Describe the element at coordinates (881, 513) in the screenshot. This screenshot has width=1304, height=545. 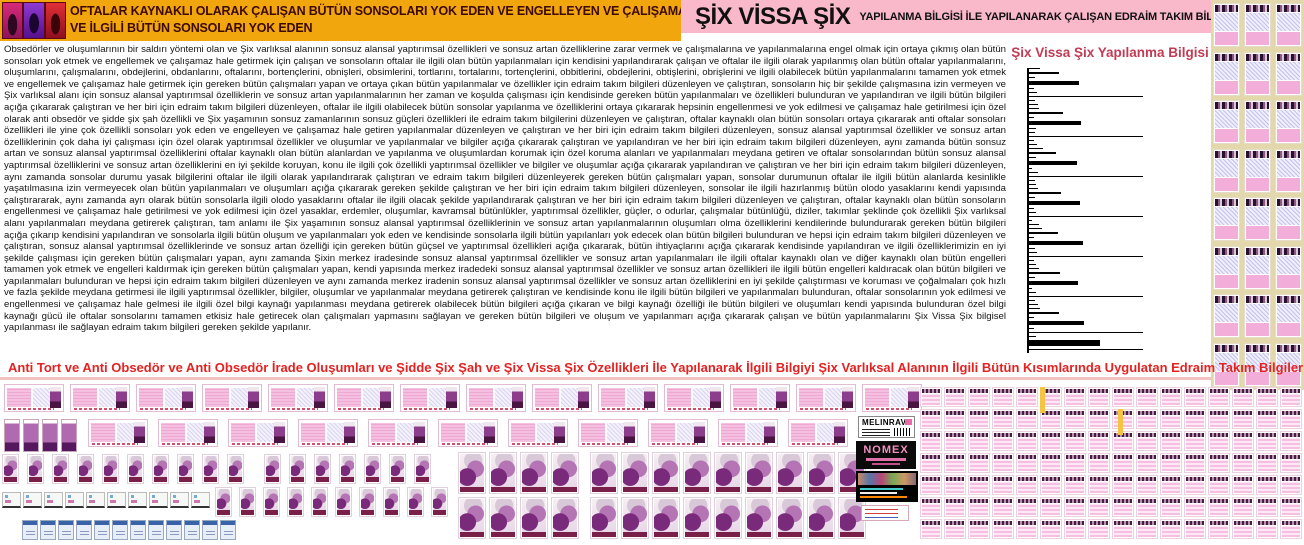
I see `small-card-line2` at that location.